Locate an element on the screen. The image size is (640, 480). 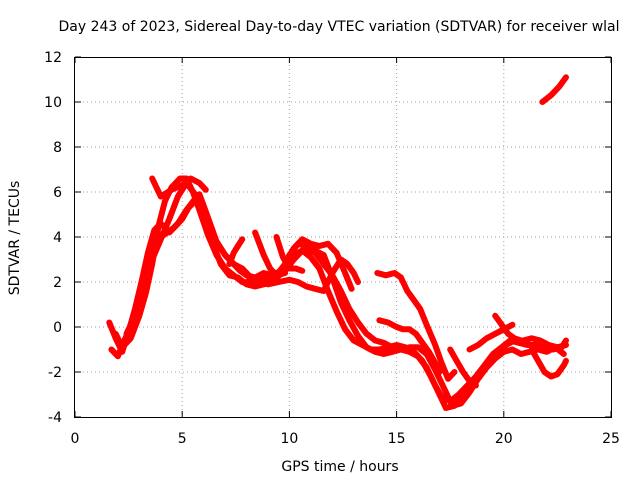
x-tick-labels: 0 5 10 15 20 25 is located at coordinates (345, 439).